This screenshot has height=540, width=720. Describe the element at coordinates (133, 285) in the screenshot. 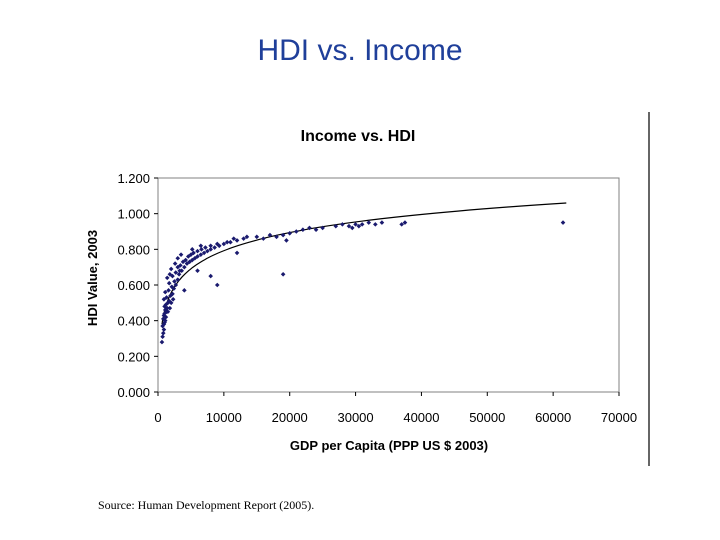

I see `y-tick-label: 0.600` at that location.